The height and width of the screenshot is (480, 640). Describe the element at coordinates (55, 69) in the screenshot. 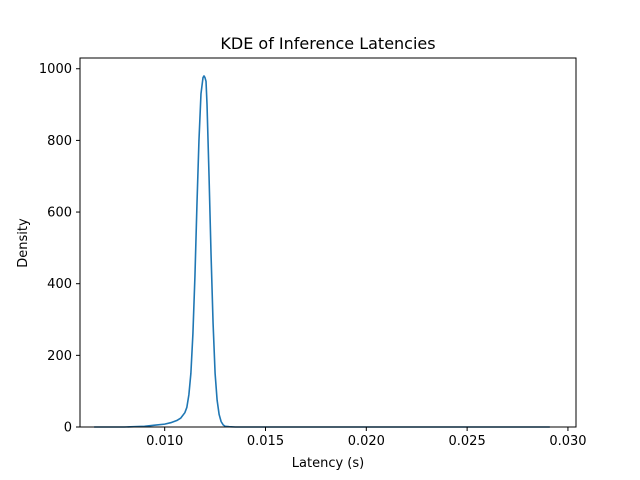

I see `y-tick-label: 1000` at that location.